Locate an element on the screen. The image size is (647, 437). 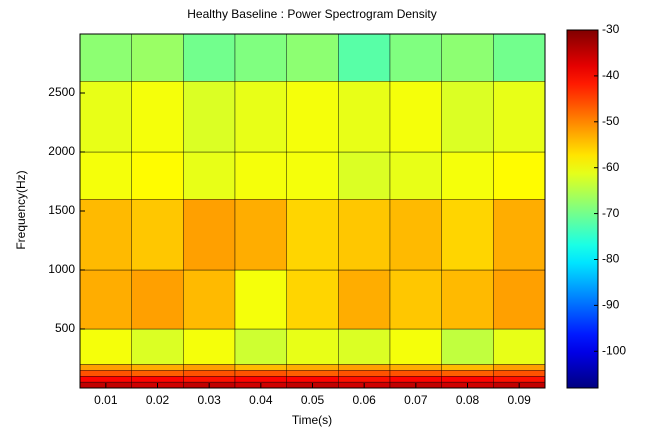
x-axis-label: Time(s) is located at coordinates (312, 420).